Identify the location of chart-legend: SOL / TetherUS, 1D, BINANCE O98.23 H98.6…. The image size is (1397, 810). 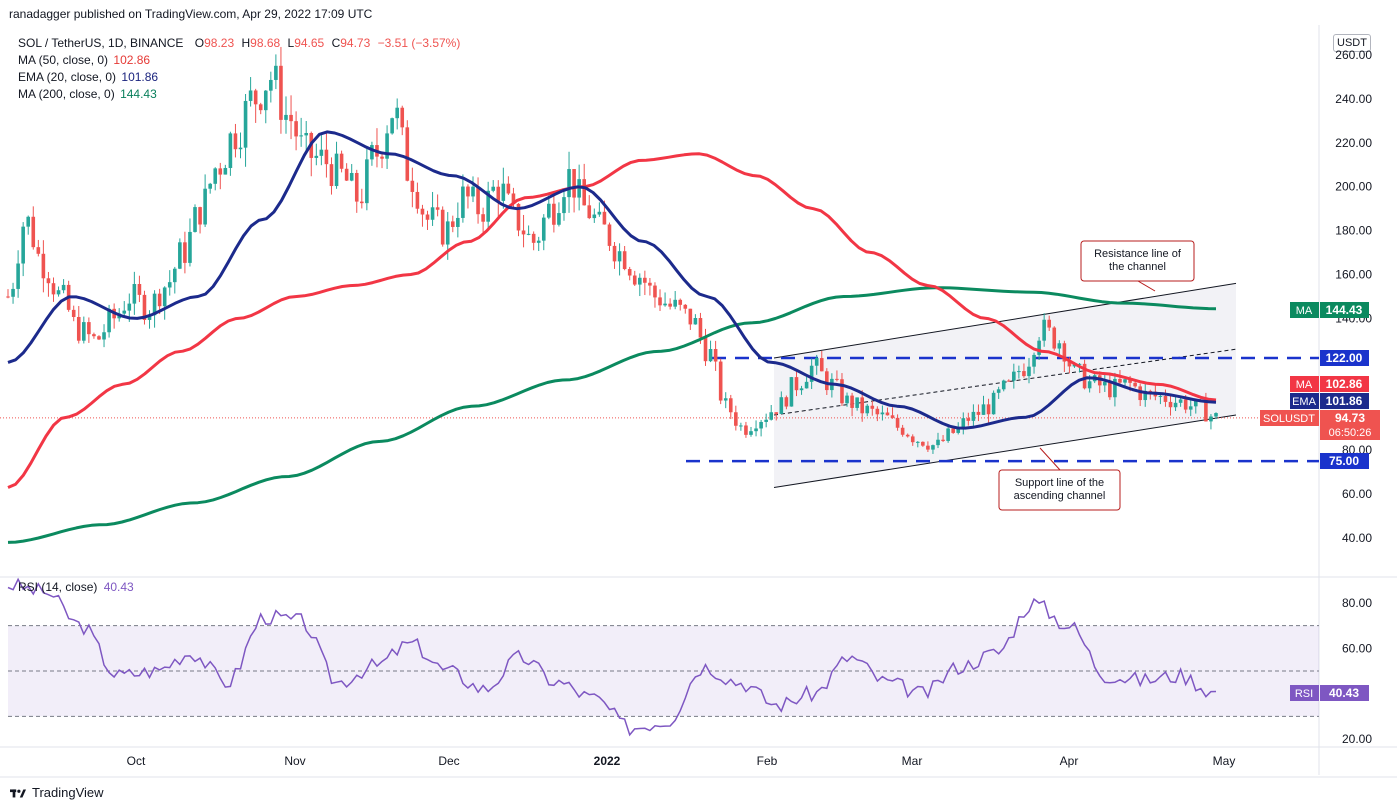
(239, 69).